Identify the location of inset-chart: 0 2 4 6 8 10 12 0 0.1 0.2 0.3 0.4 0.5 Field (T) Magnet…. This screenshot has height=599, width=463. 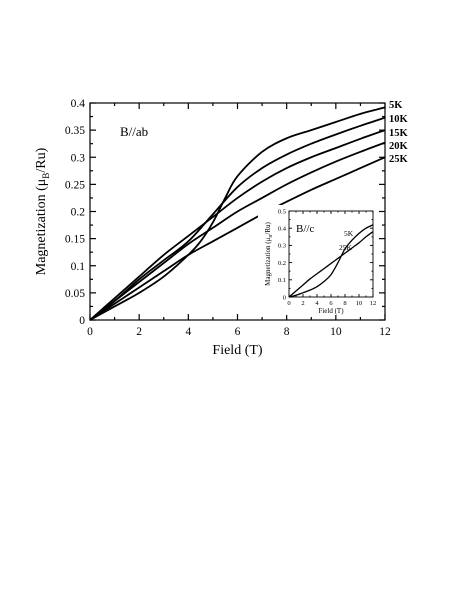
(318, 260).